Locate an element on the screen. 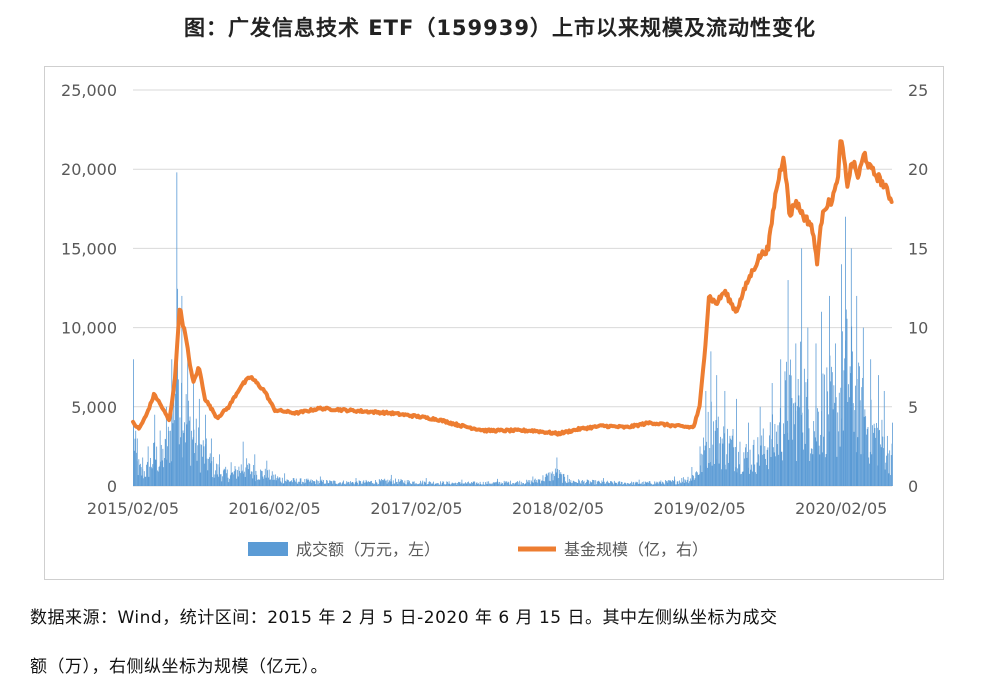  right-axis-tick-label: 0 is located at coordinates (913, 486).